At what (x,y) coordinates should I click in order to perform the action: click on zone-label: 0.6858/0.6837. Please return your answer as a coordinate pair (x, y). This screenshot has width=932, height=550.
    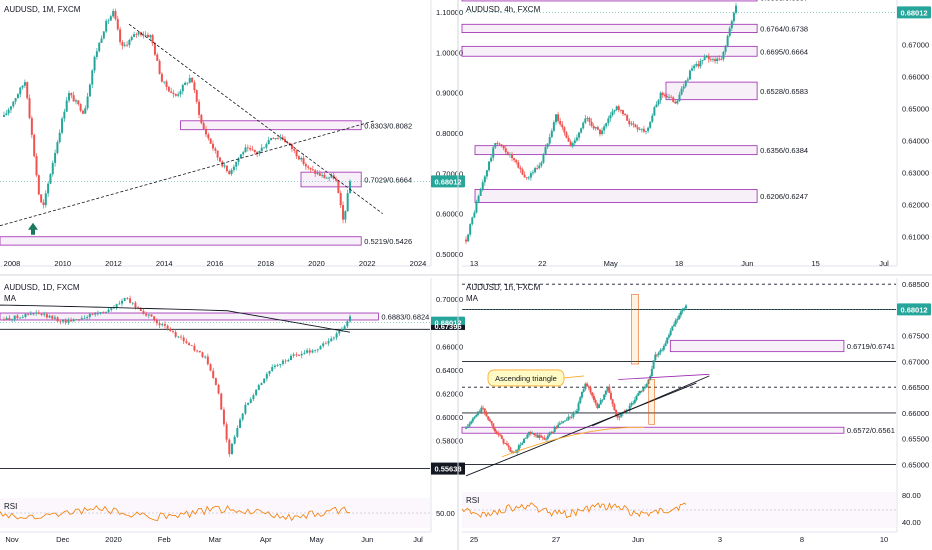
    Looking at the image, I should click on (784, 1).